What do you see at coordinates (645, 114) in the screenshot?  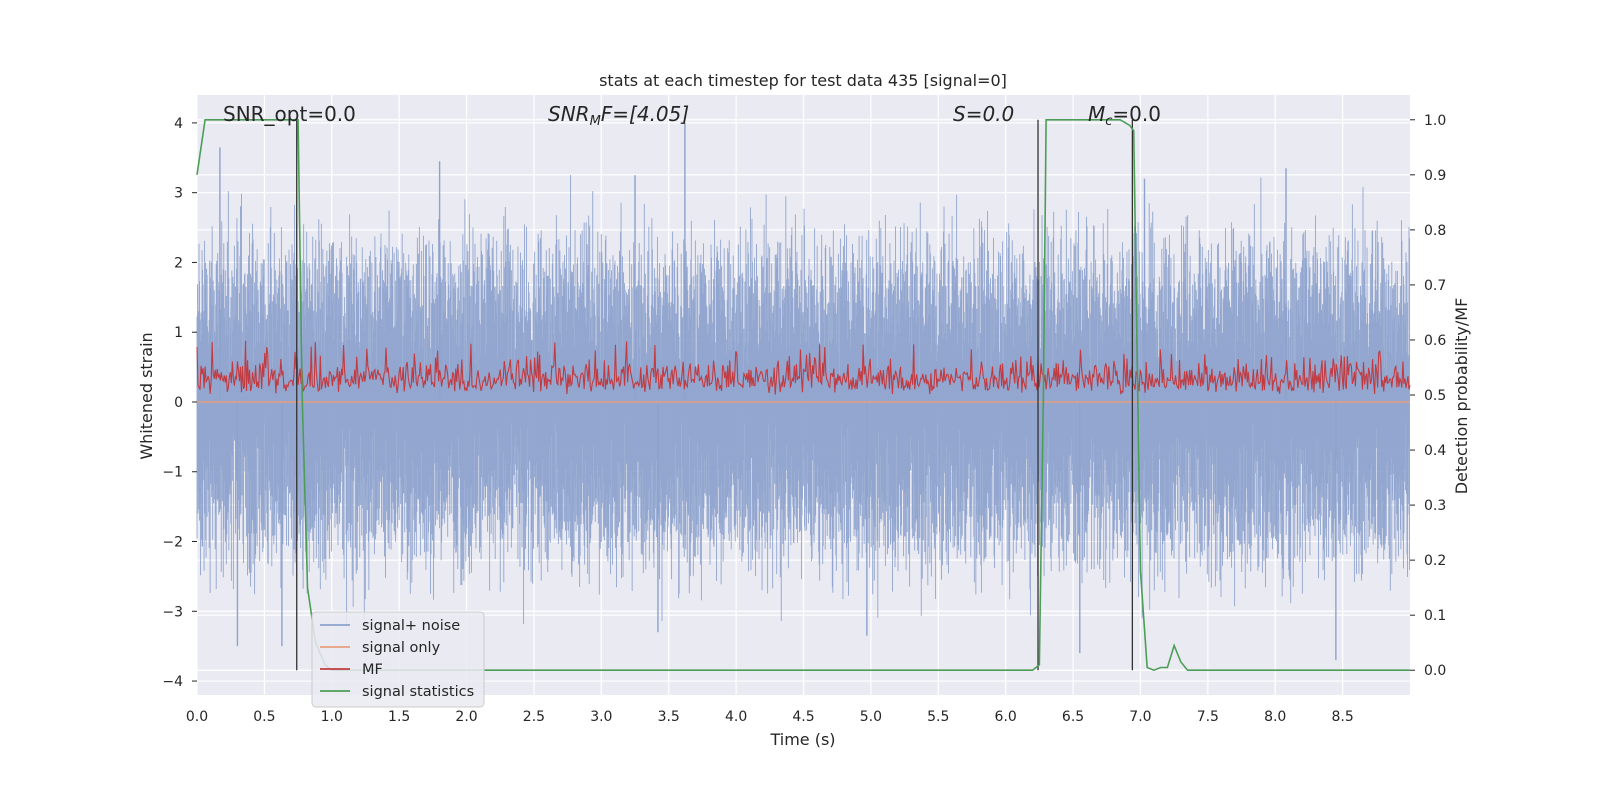 I see `annotation-snr-mf-tail: F=[4.05]` at bounding box center [645, 114].